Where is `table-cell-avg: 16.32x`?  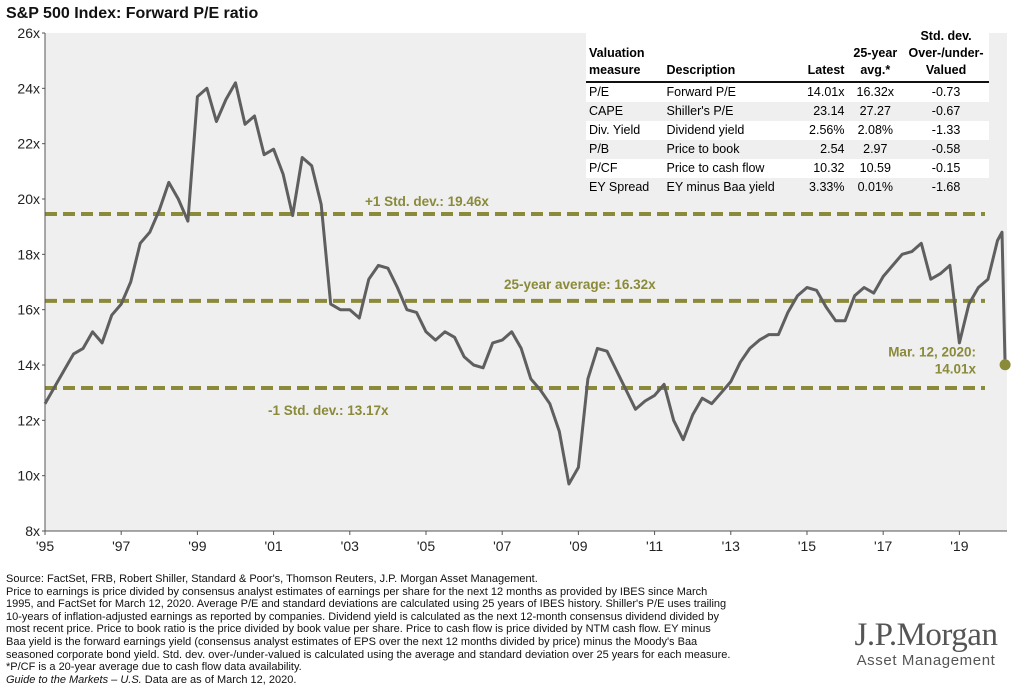 table-cell-avg: 16.32x is located at coordinates (875, 92).